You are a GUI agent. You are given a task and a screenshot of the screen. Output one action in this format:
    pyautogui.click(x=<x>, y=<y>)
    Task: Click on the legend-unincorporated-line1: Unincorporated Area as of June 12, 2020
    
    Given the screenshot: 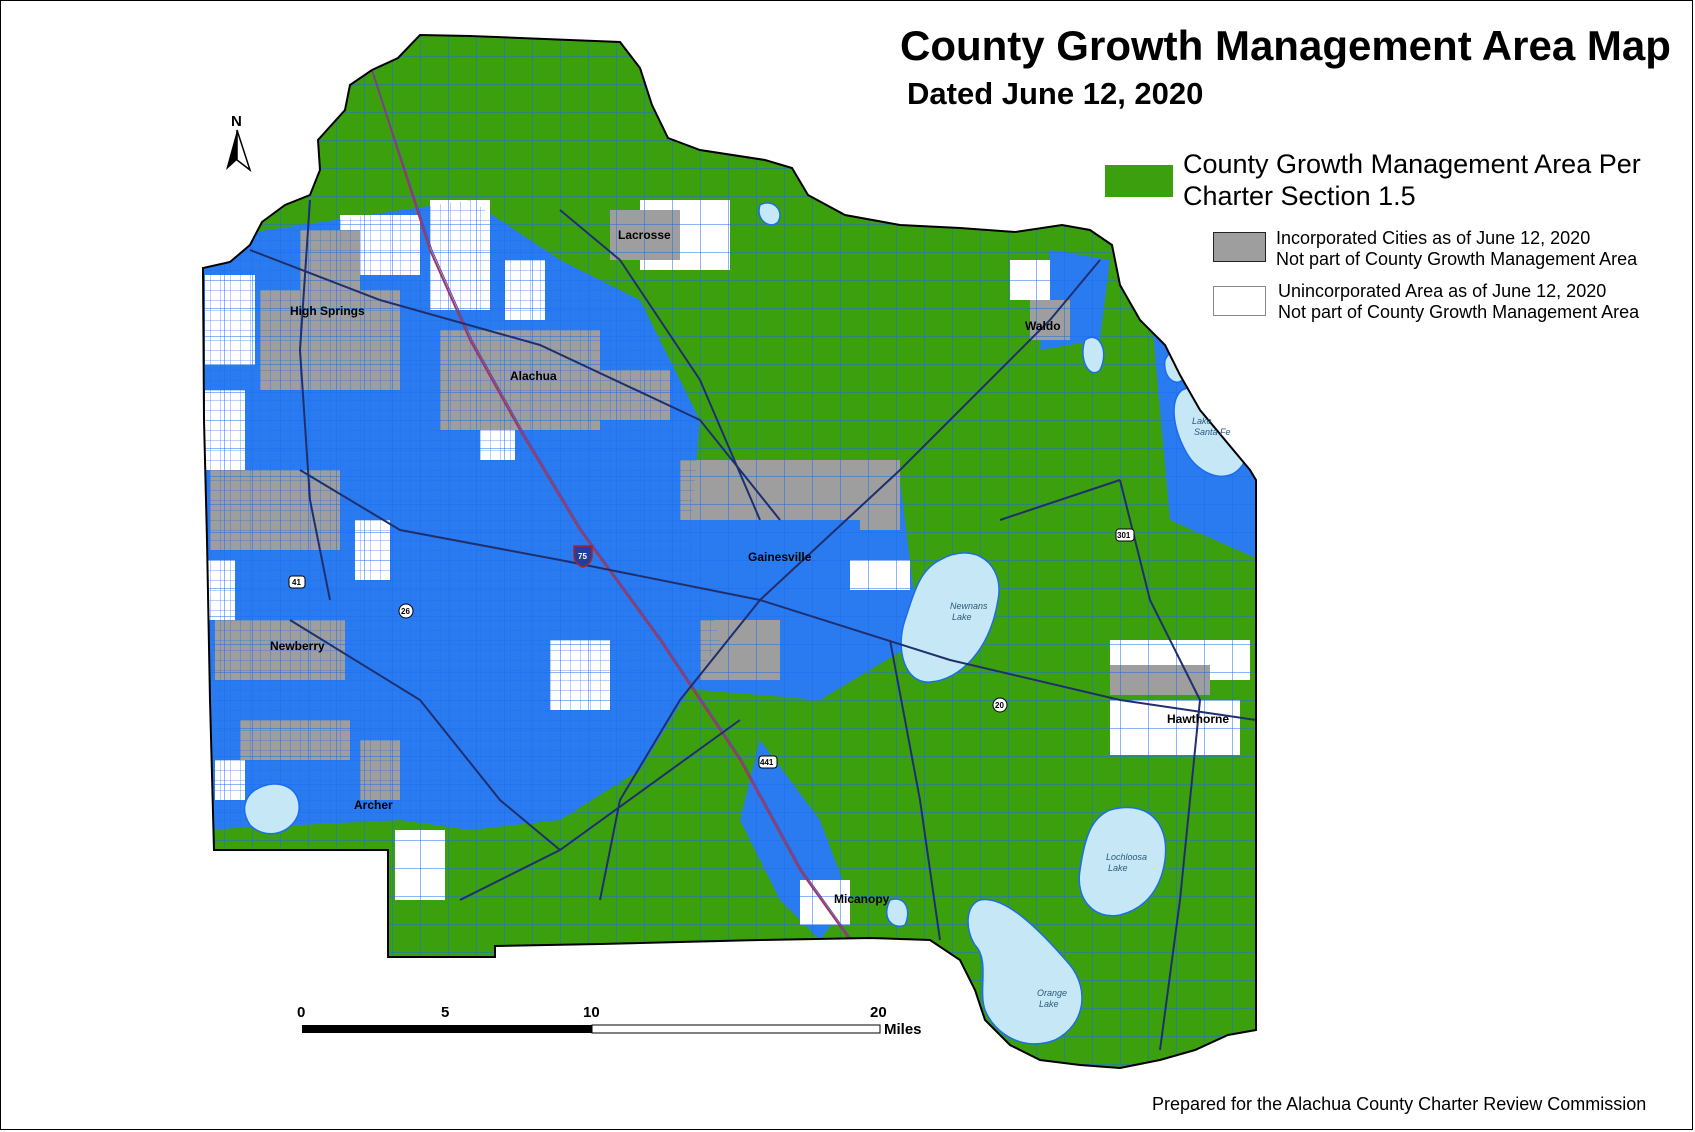 What is the action you would take?
    pyautogui.click(x=1442, y=291)
    